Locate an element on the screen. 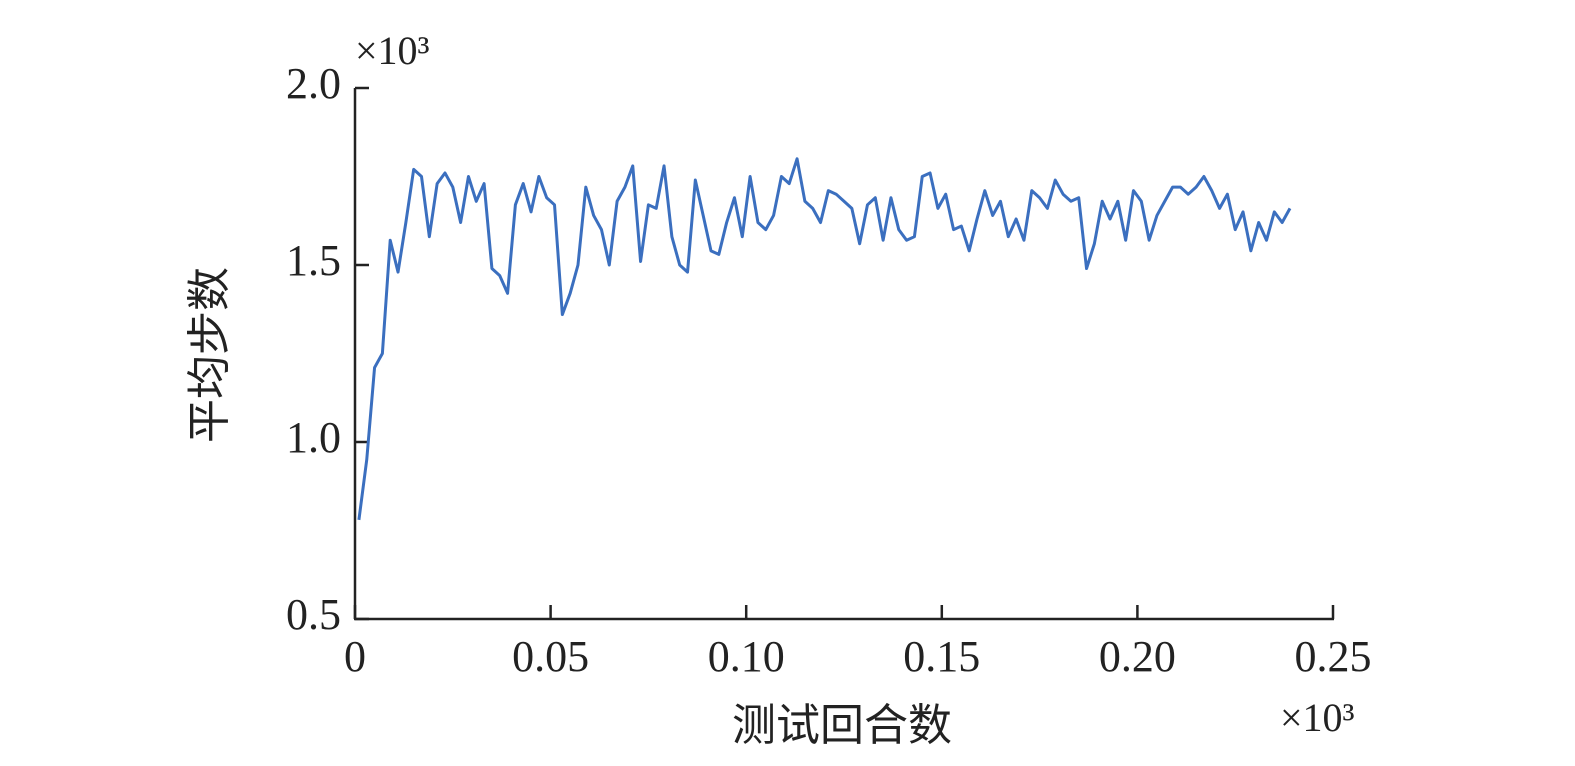 Image resolution: width=1575 pixels, height=766 pixels. x-tick-label: 0 is located at coordinates (355, 656).